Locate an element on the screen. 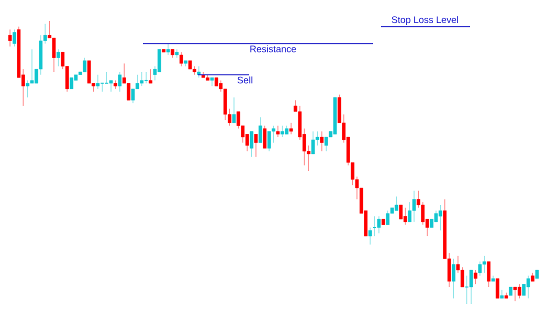  ref-line-label: Stop Loss Level is located at coordinates (425, 20).